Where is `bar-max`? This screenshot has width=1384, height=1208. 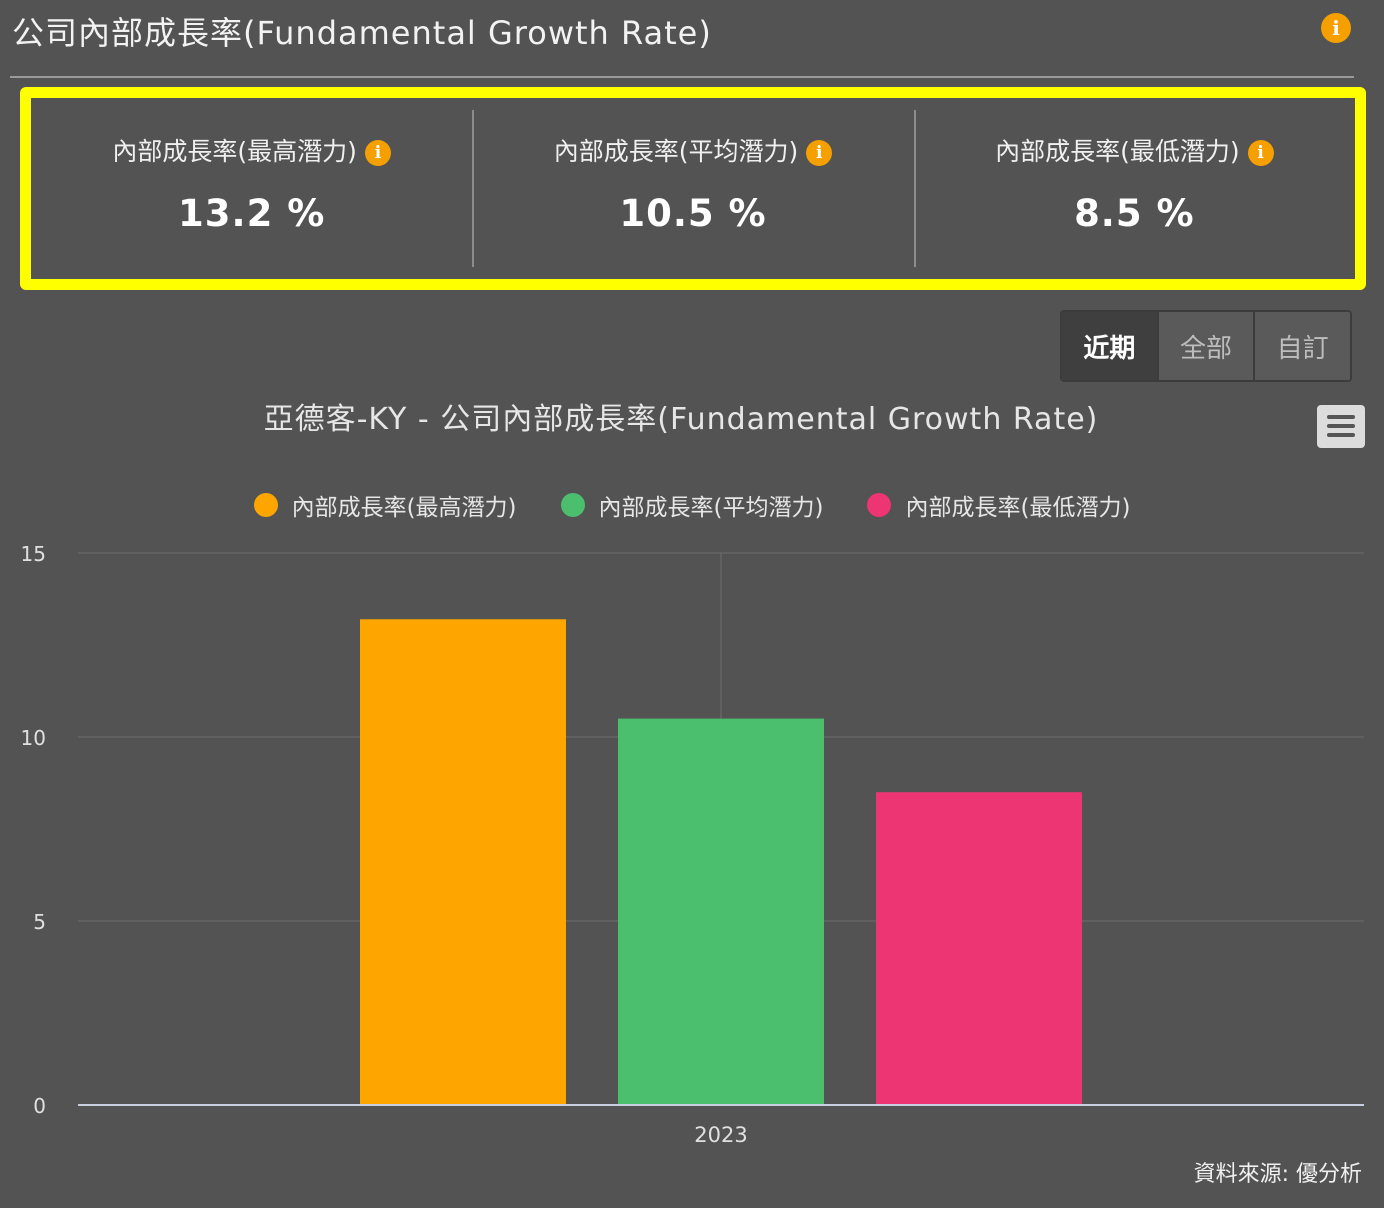 bar-max is located at coordinates (463, 862).